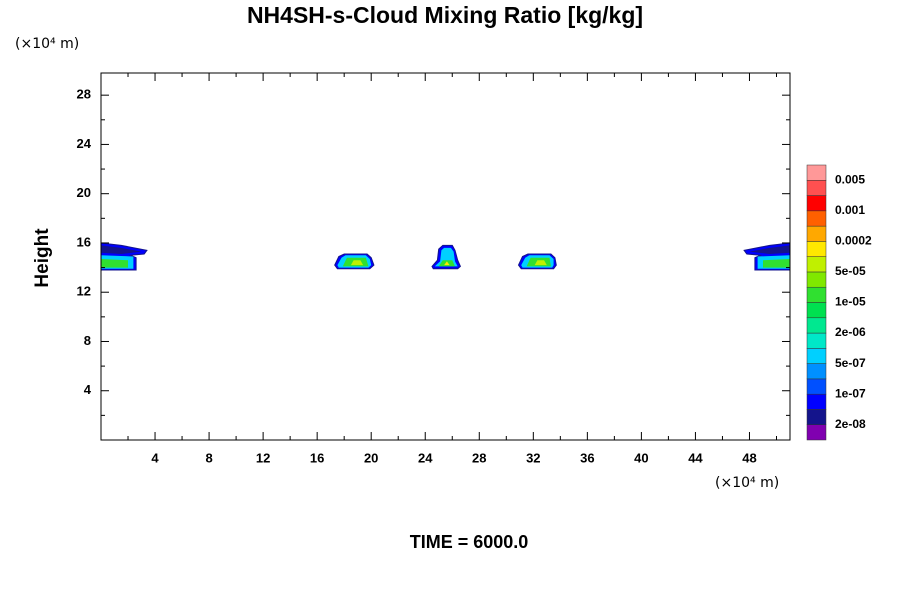 The height and width of the screenshot is (600, 900). What do you see at coordinates (84, 94) in the screenshot?
I see `y-tick-label: 28` at bounding box center [84, 94].